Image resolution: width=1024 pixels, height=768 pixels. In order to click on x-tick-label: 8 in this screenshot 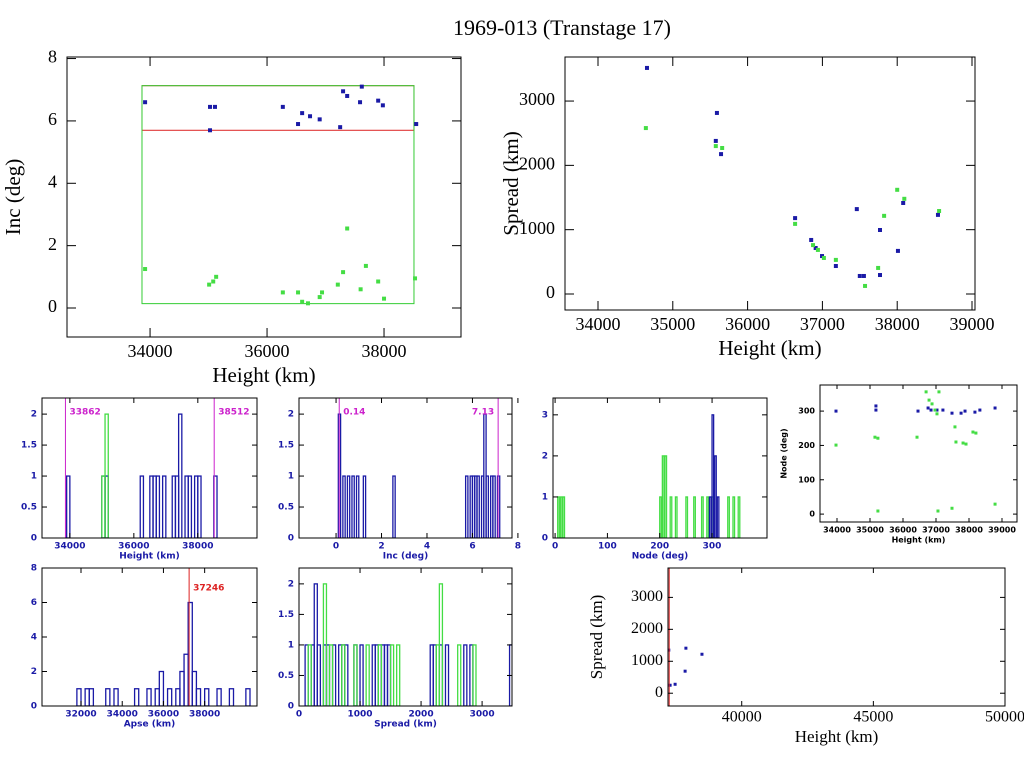, I will do `click(518, 547)`.